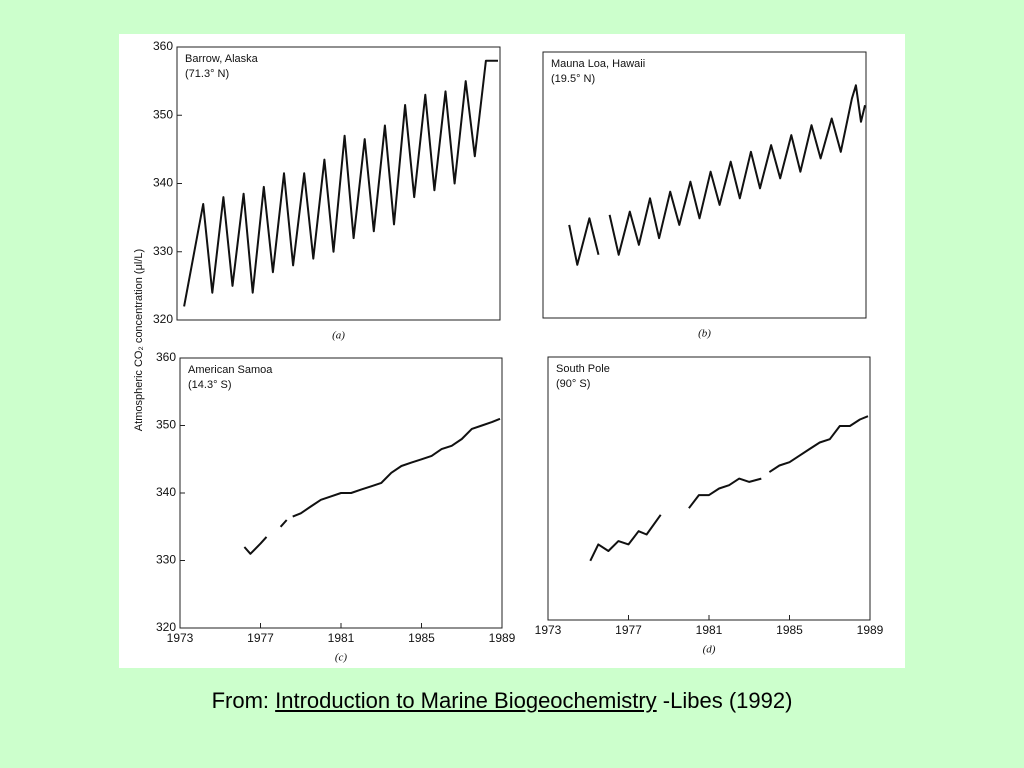  Describe the element at coordinates (466, 700) in the screenshot. I see `caption-source: Introduction to Marine Biogeochemistry` at that location.